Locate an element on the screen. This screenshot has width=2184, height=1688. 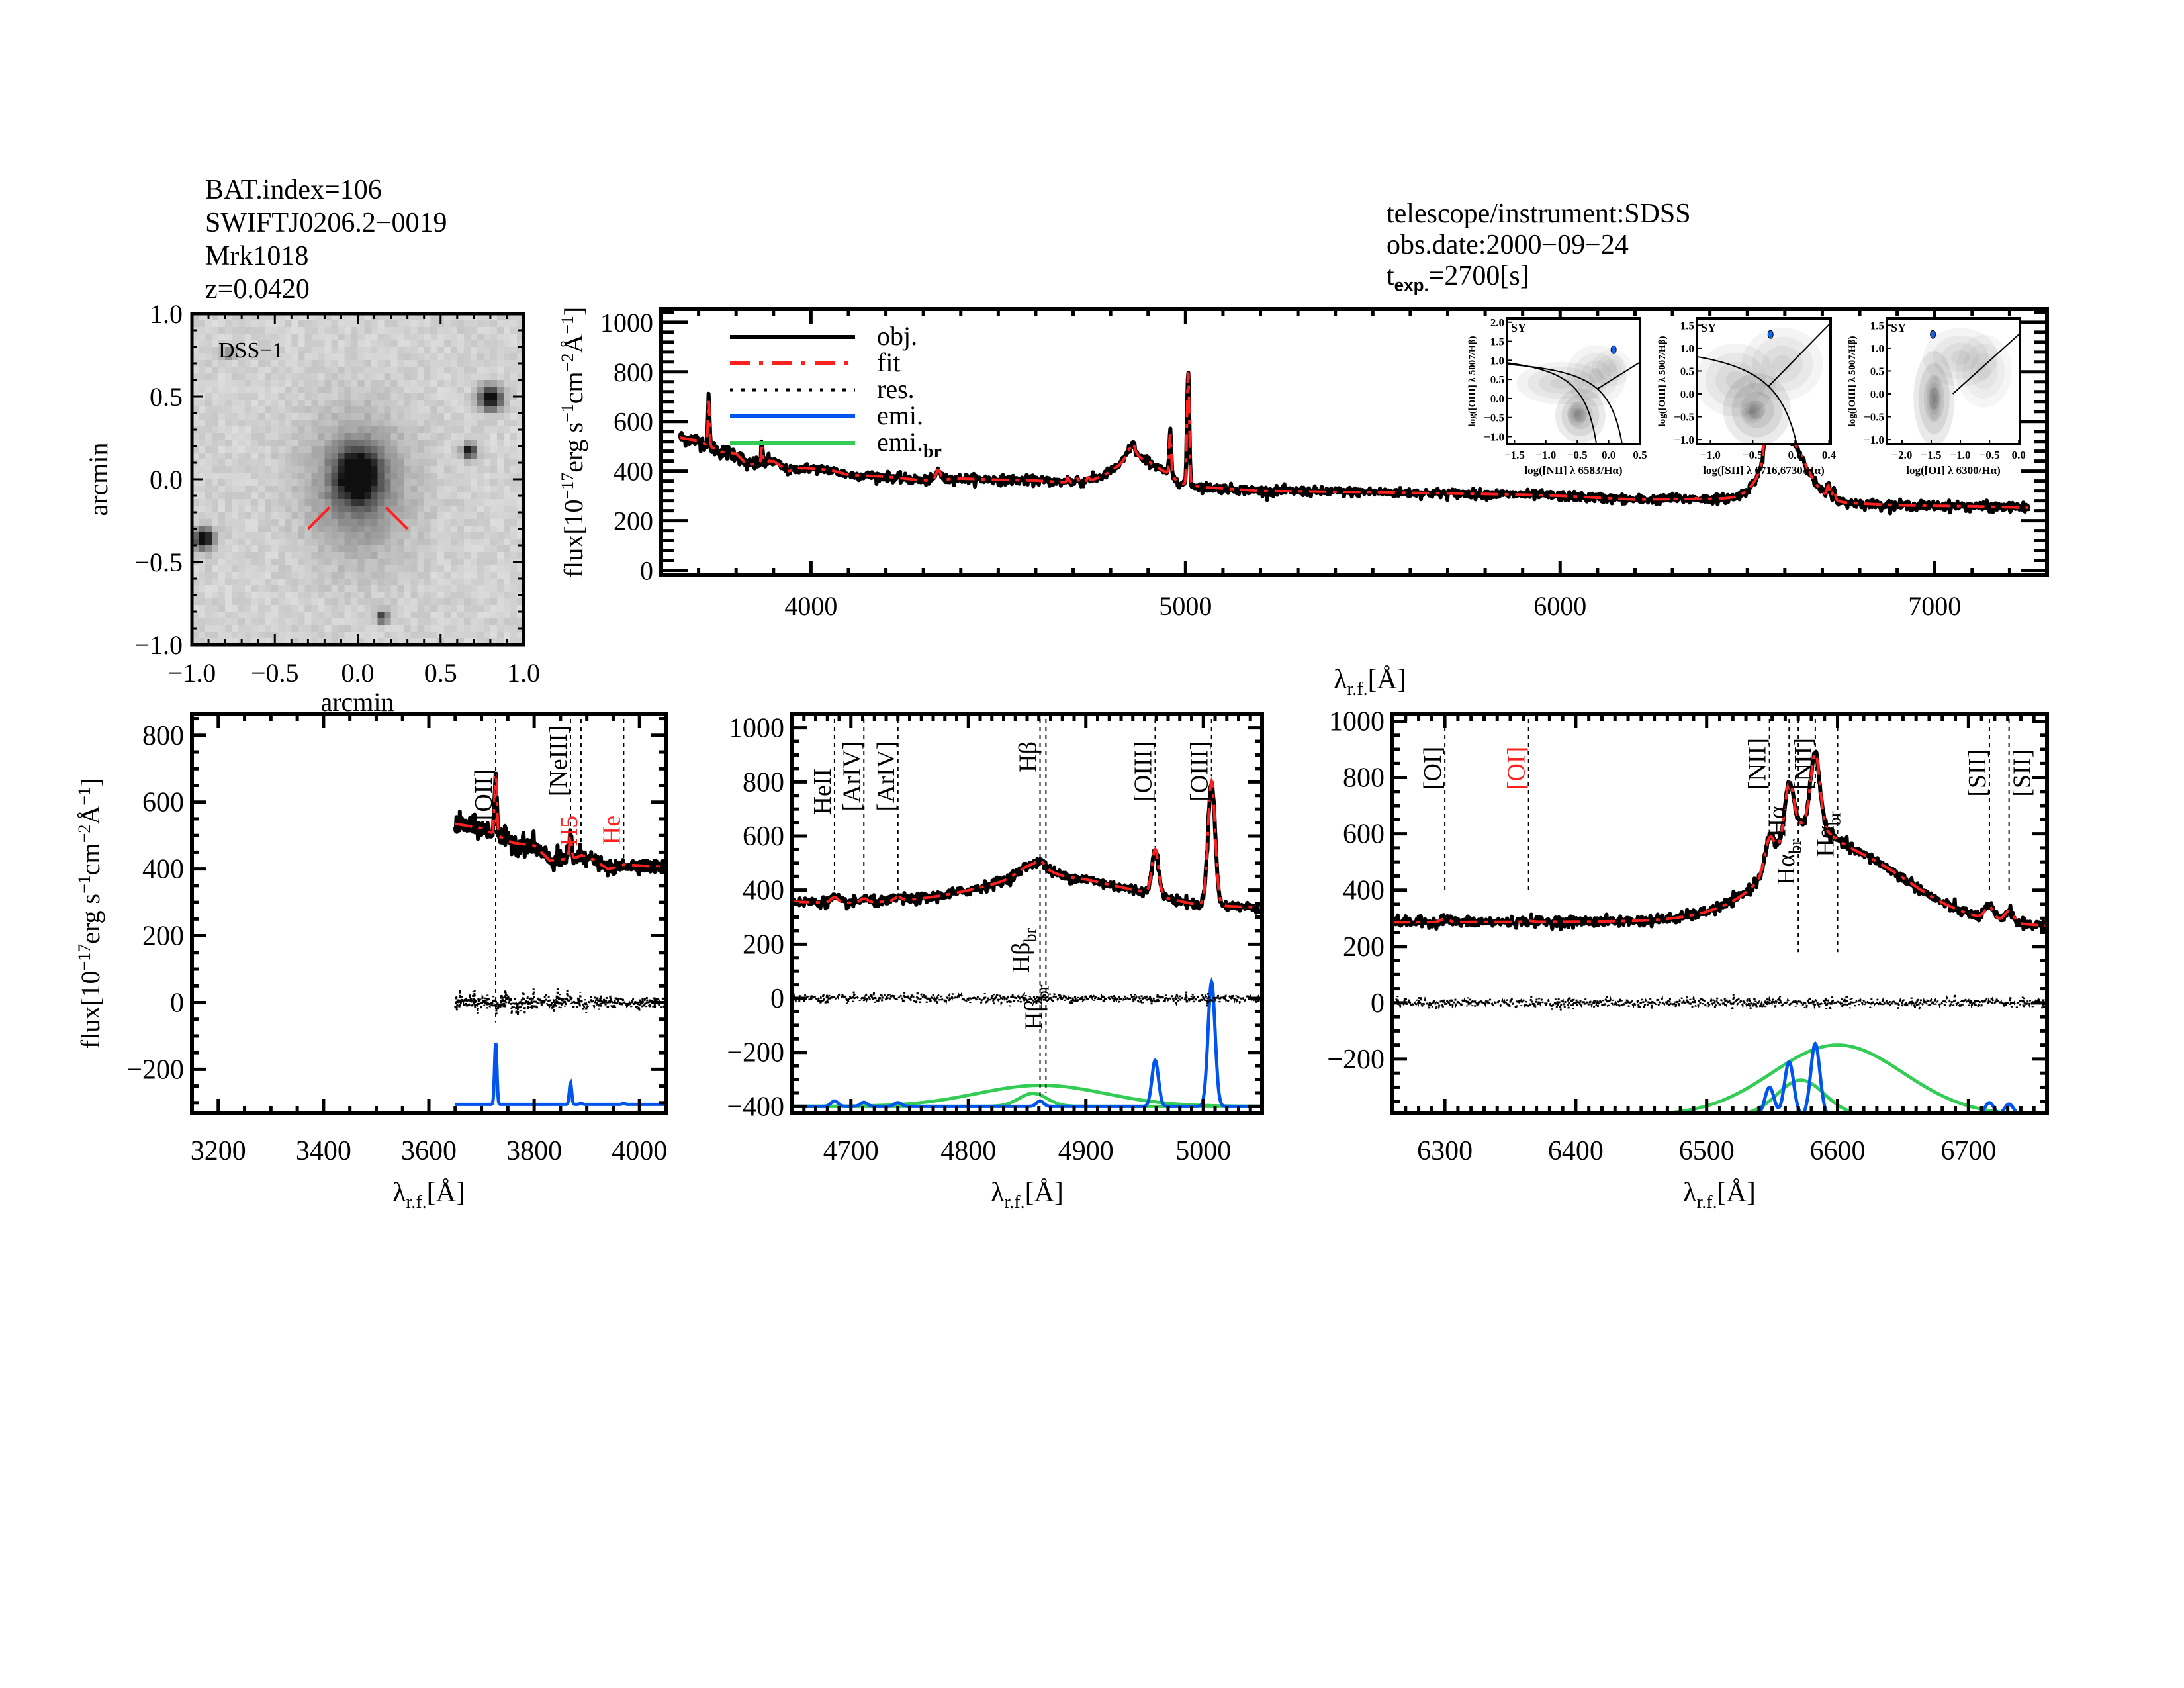
texp-symbol: t is located at coordinates (1390, 276).